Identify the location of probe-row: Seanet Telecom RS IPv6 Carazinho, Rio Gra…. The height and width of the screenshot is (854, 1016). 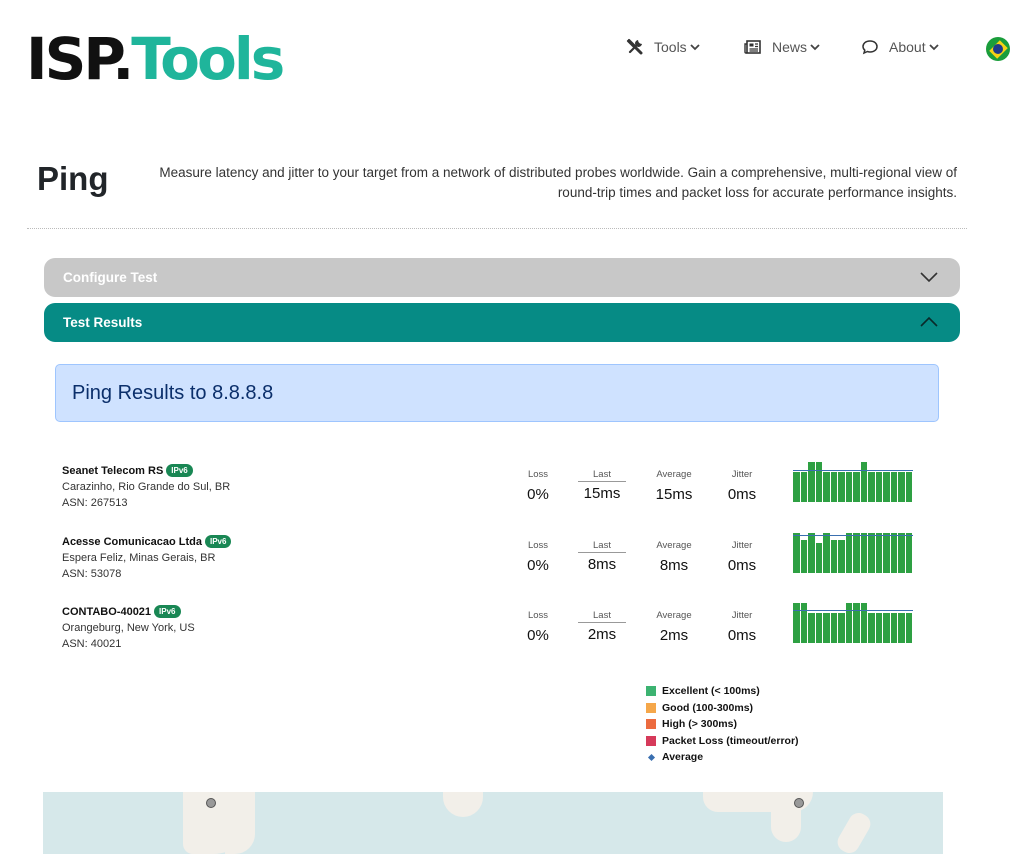
(492, 493).